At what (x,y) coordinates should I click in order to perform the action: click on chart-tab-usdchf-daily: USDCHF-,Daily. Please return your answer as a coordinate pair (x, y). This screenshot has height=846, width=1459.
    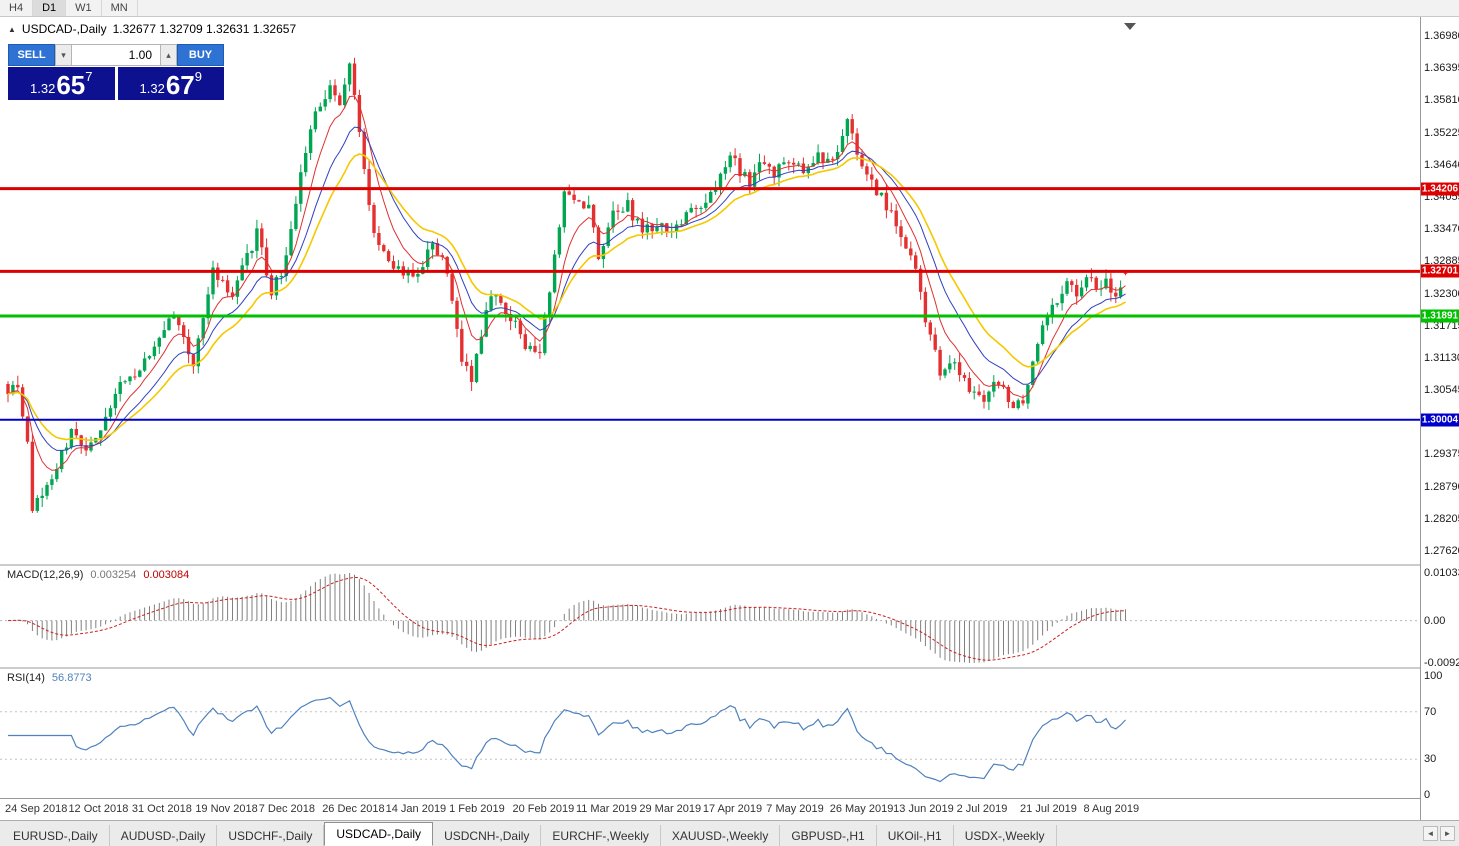
    Looking at the image, I should click on (271, 835).